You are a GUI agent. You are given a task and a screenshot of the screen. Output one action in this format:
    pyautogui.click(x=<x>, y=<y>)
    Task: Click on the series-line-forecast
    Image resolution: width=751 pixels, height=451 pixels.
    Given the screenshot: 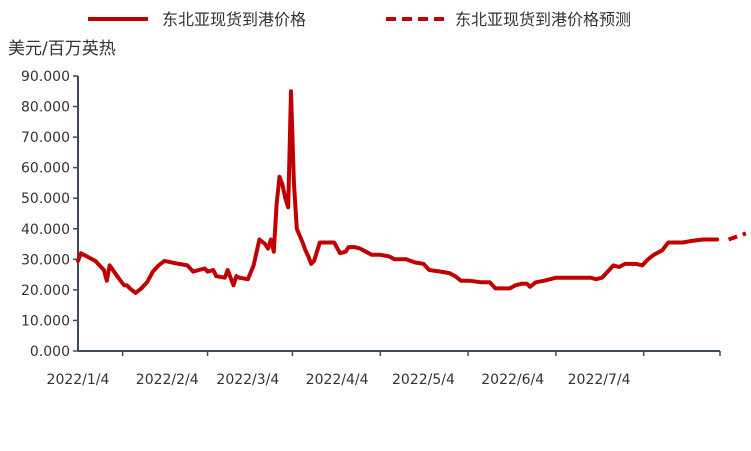 What is the action you would take?
    pyautogui.click(x=737, y=236)
    